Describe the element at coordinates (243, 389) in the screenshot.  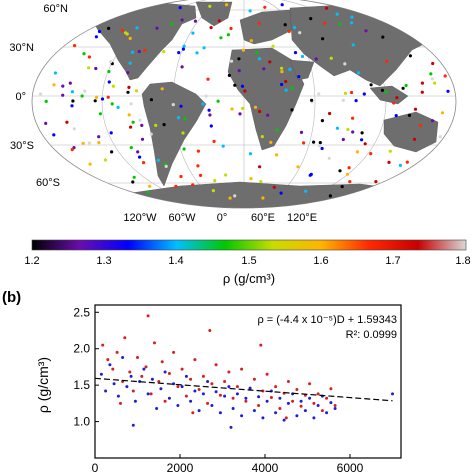
I see `regression-line` at that location.